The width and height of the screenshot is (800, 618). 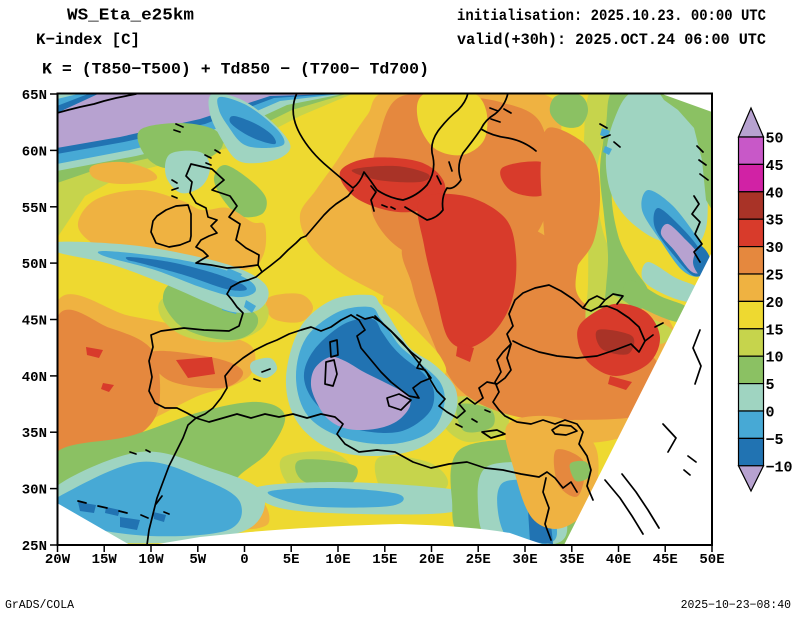 I want to click on svg-text: 40N, so click(x=34, y=378).